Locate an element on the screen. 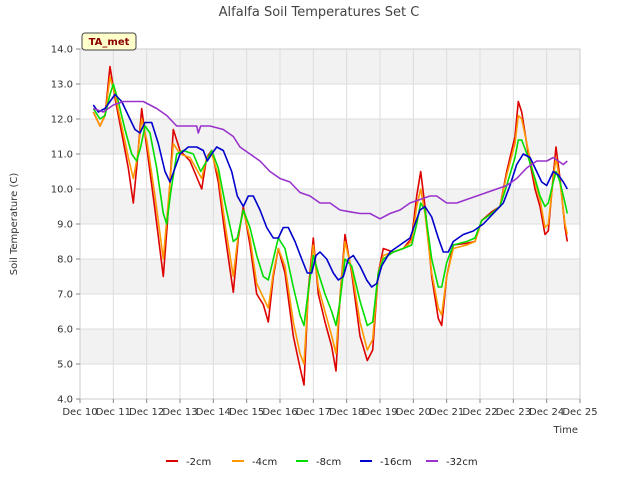 Image resolution: width=640 pixels, height=480 pixels. badge-label: TA_met is located at coordinates (109, 42).